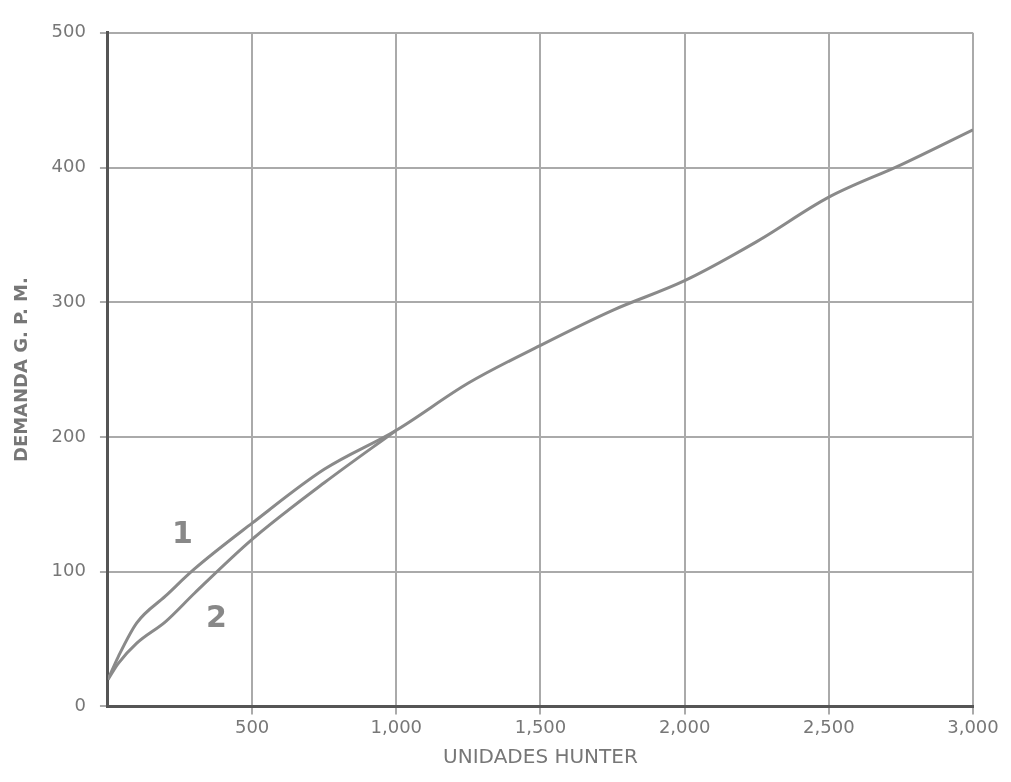 This screenshot has width=1011, height=782. What do you see at coordinates (68, 31) in the screenshot?
I see `y-tick-label: 500` at bounding box center [68, 31].